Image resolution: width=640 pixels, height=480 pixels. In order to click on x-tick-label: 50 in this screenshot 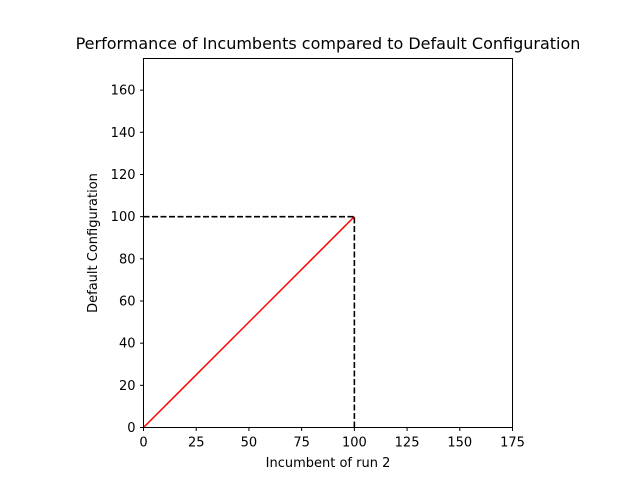, I will do `click(249, 443)`.